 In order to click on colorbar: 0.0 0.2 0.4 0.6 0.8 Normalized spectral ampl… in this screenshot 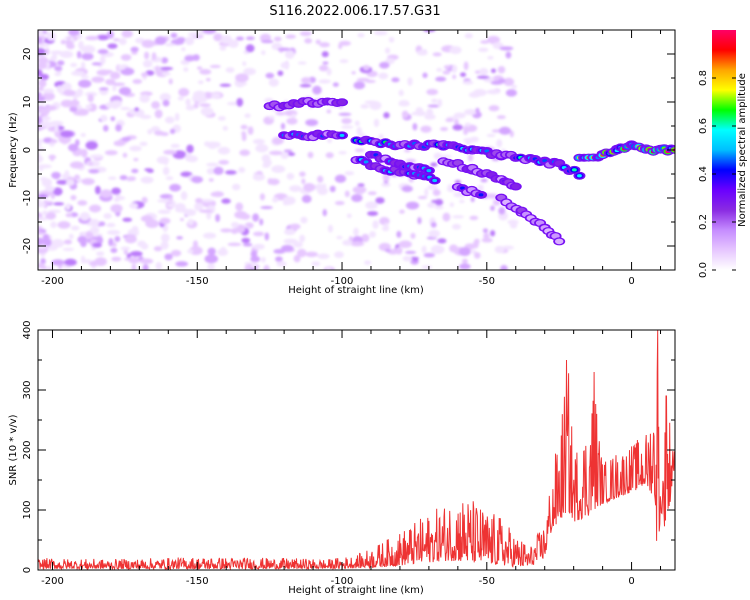, I will do `click(723, 154)`.